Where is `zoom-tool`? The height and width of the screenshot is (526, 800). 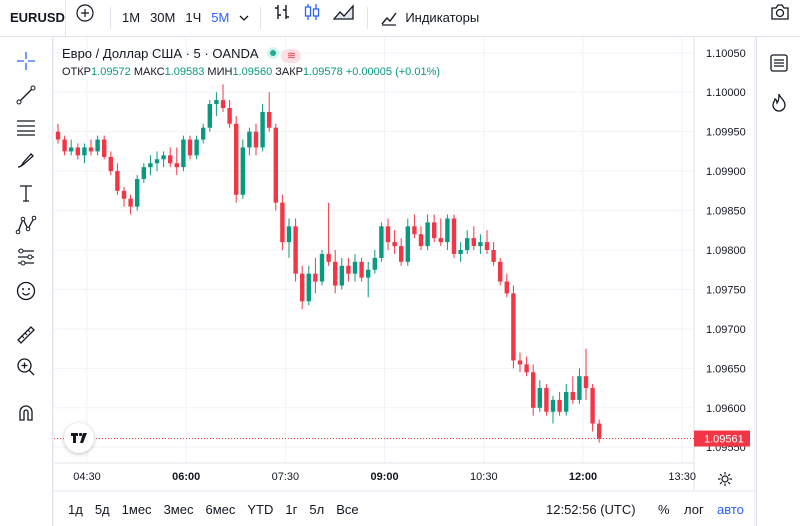 zoom-tool is located at coordinates (26, 367).